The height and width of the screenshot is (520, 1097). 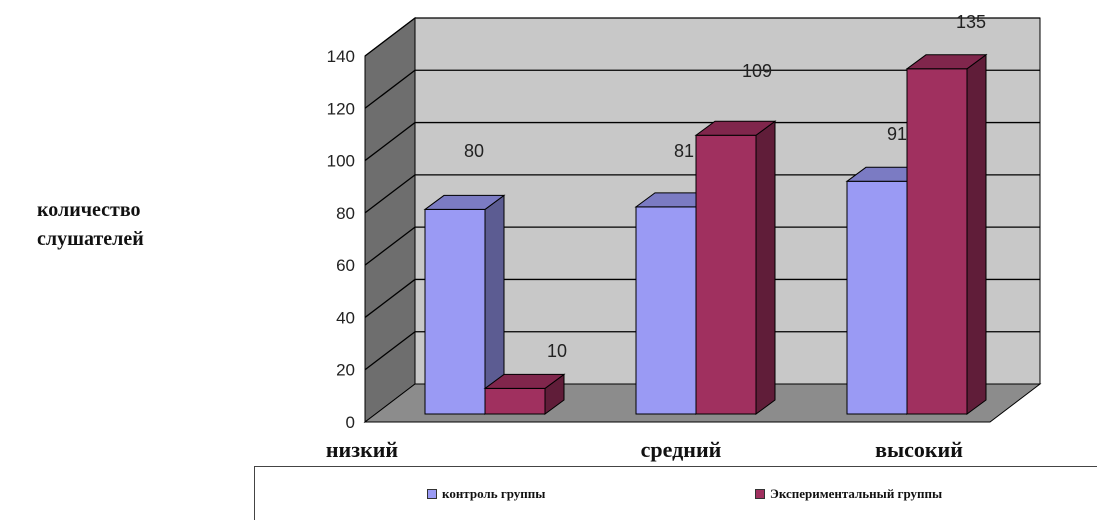 What do you see at coordinates (350, 422) in the screenshot?
I see `y-tick-label: 0` at bounding box center [350, 422].